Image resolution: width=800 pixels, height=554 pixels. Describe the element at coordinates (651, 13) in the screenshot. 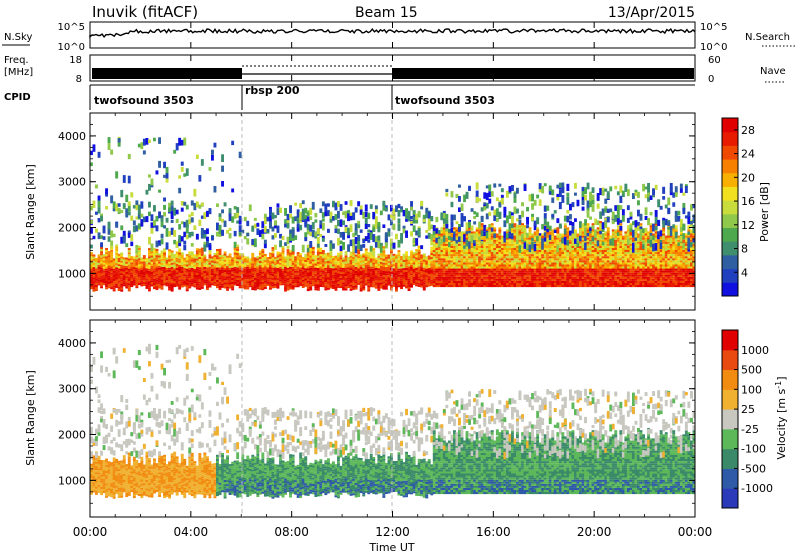

I see `date-label: 13/Apr/2015` at that location.